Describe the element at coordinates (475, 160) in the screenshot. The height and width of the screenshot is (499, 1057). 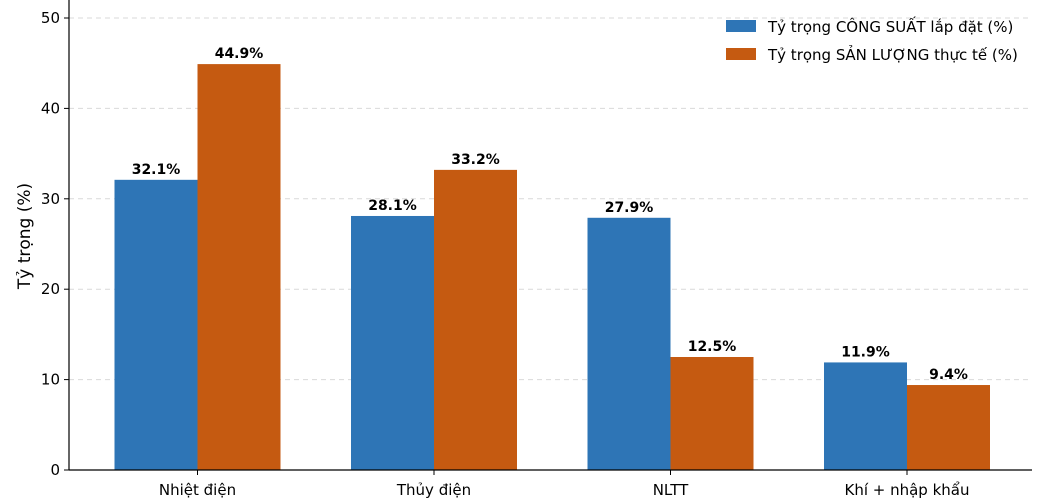
I see `data-label: 33.2%` at that location.